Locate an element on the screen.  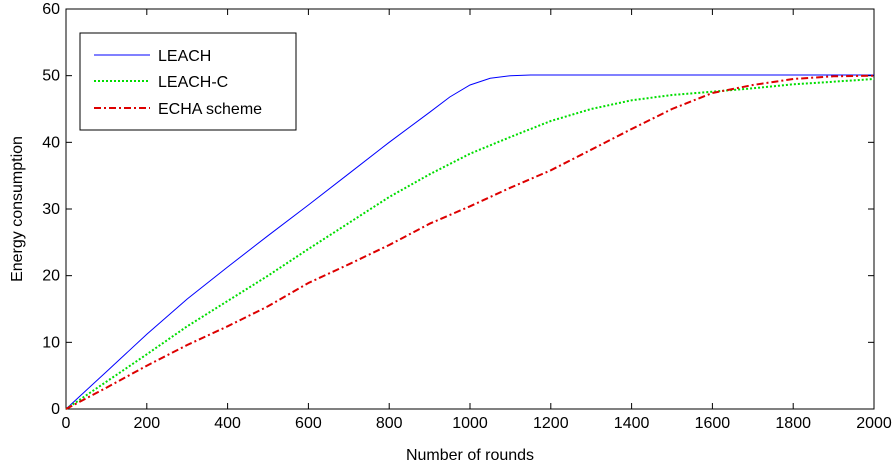
x-tick-label: 2000 is located at coordinates (874, 423).